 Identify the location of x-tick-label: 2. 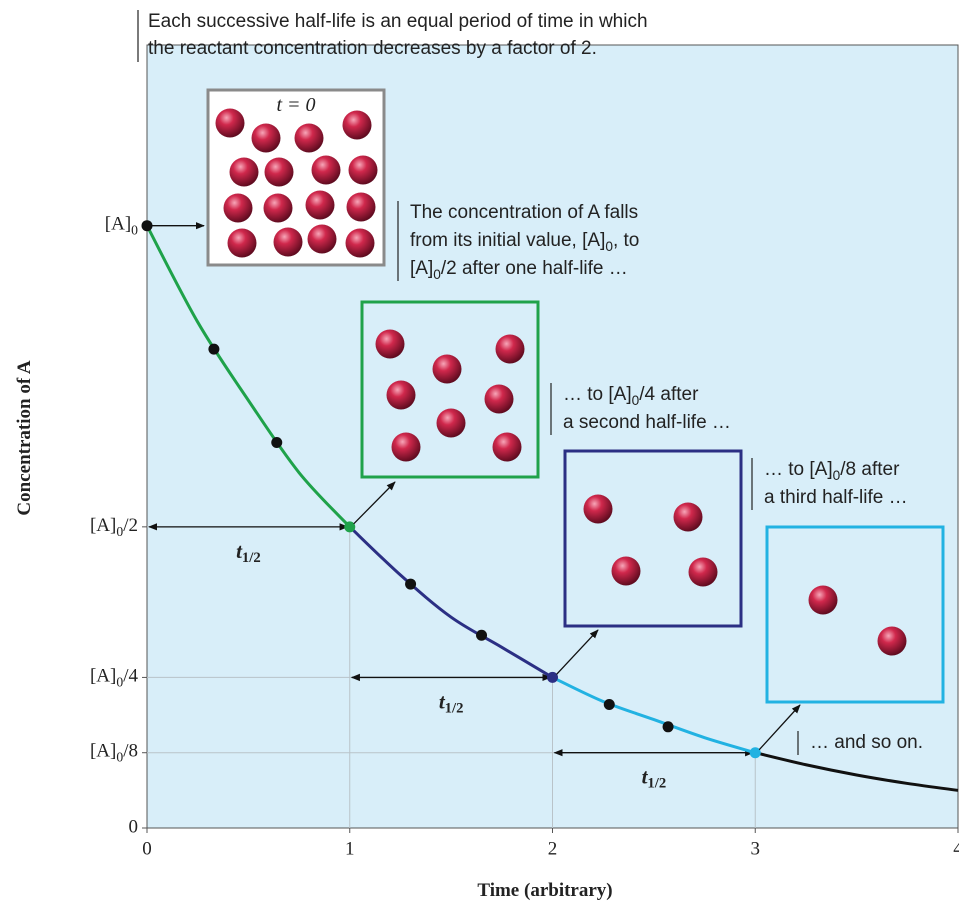
(553, 848).